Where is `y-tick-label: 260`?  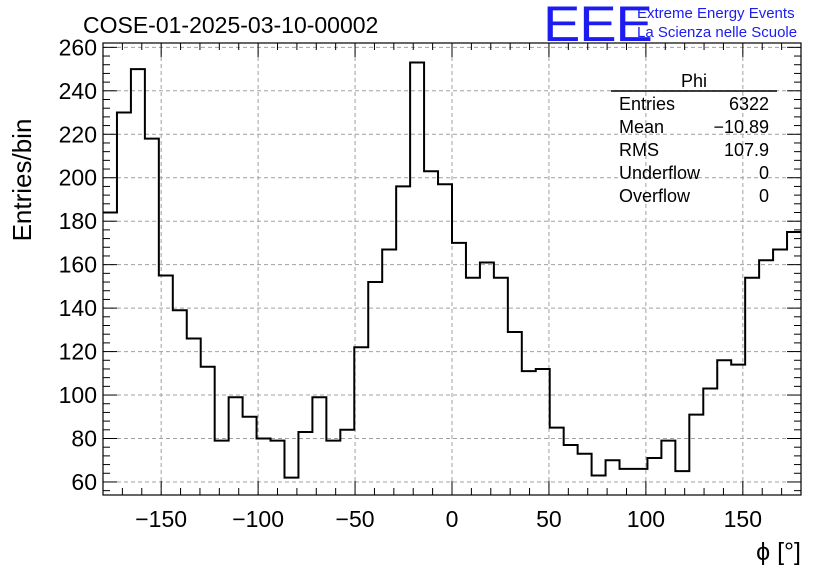 y-tick-label: 260 is located at coordinates (78, 47).